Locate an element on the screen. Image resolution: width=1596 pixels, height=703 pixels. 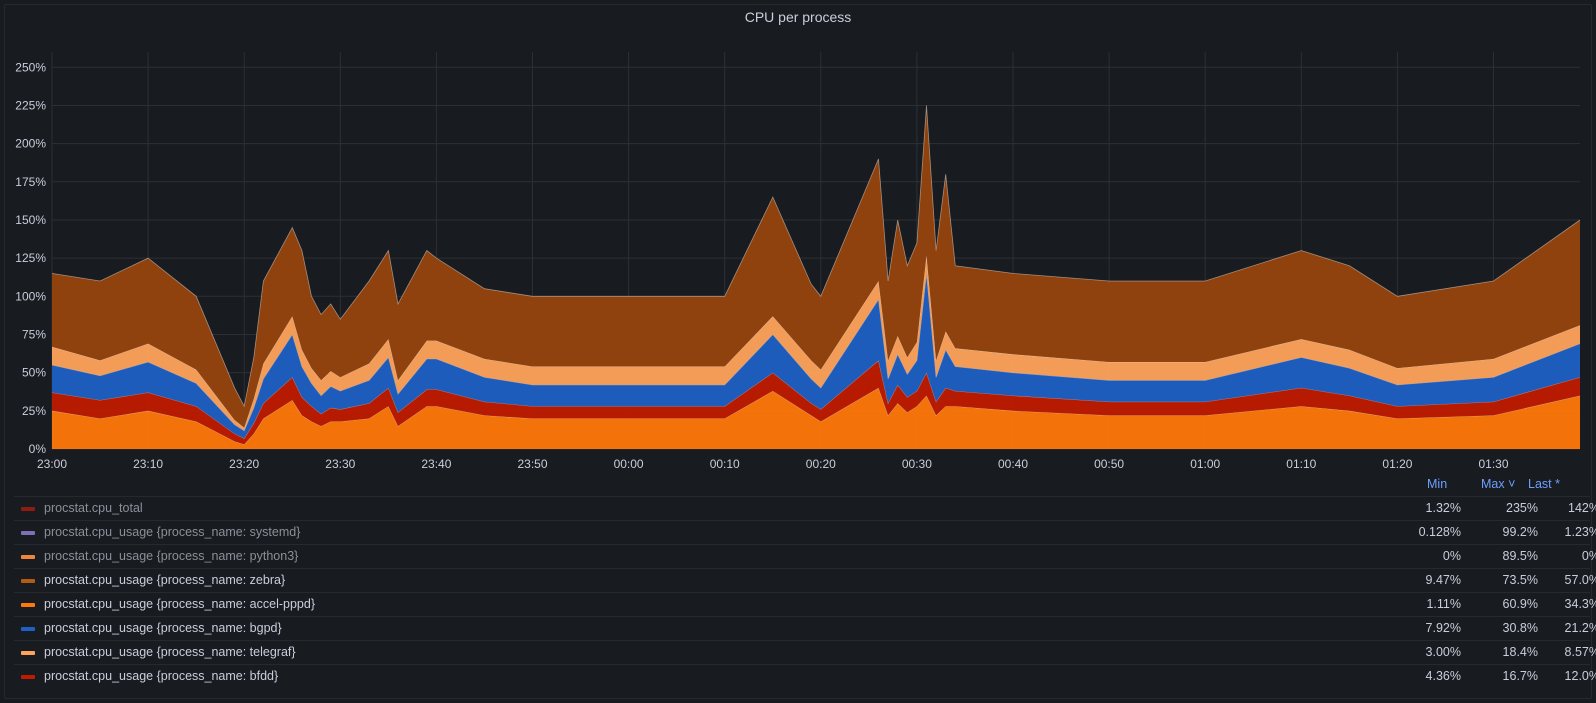
series-name: procstat.cpu_usage {process_name: bgpd} is located at coordinates (163, 628).